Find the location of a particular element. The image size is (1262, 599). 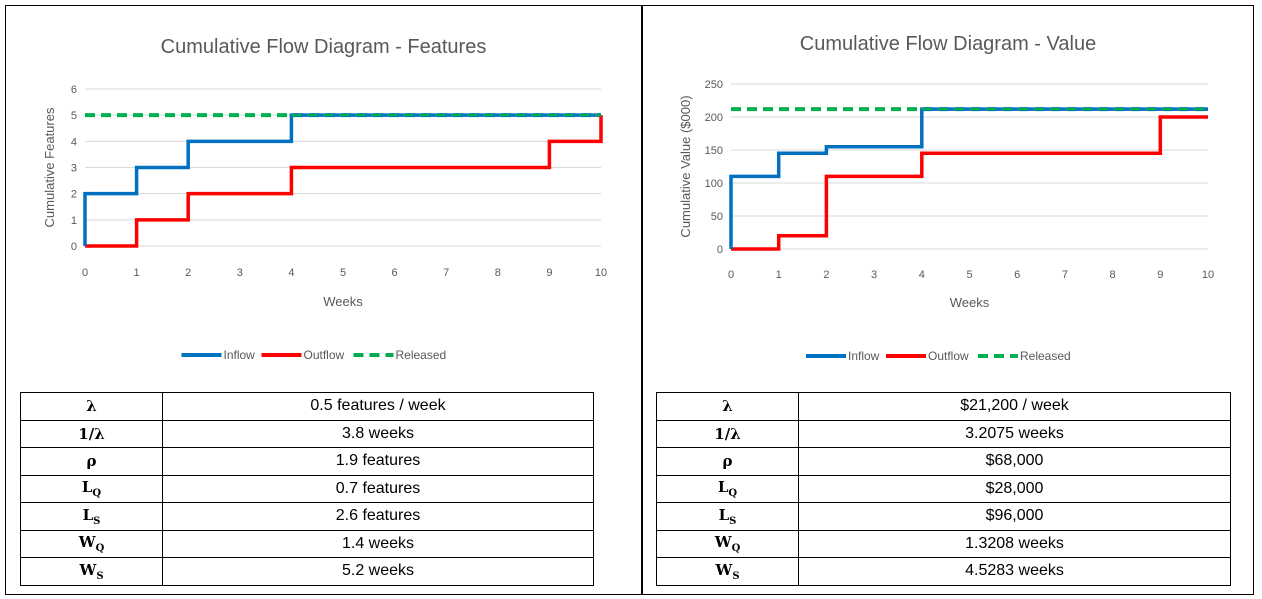

x-tick-label: 6 is located at coordinates (395, 273).